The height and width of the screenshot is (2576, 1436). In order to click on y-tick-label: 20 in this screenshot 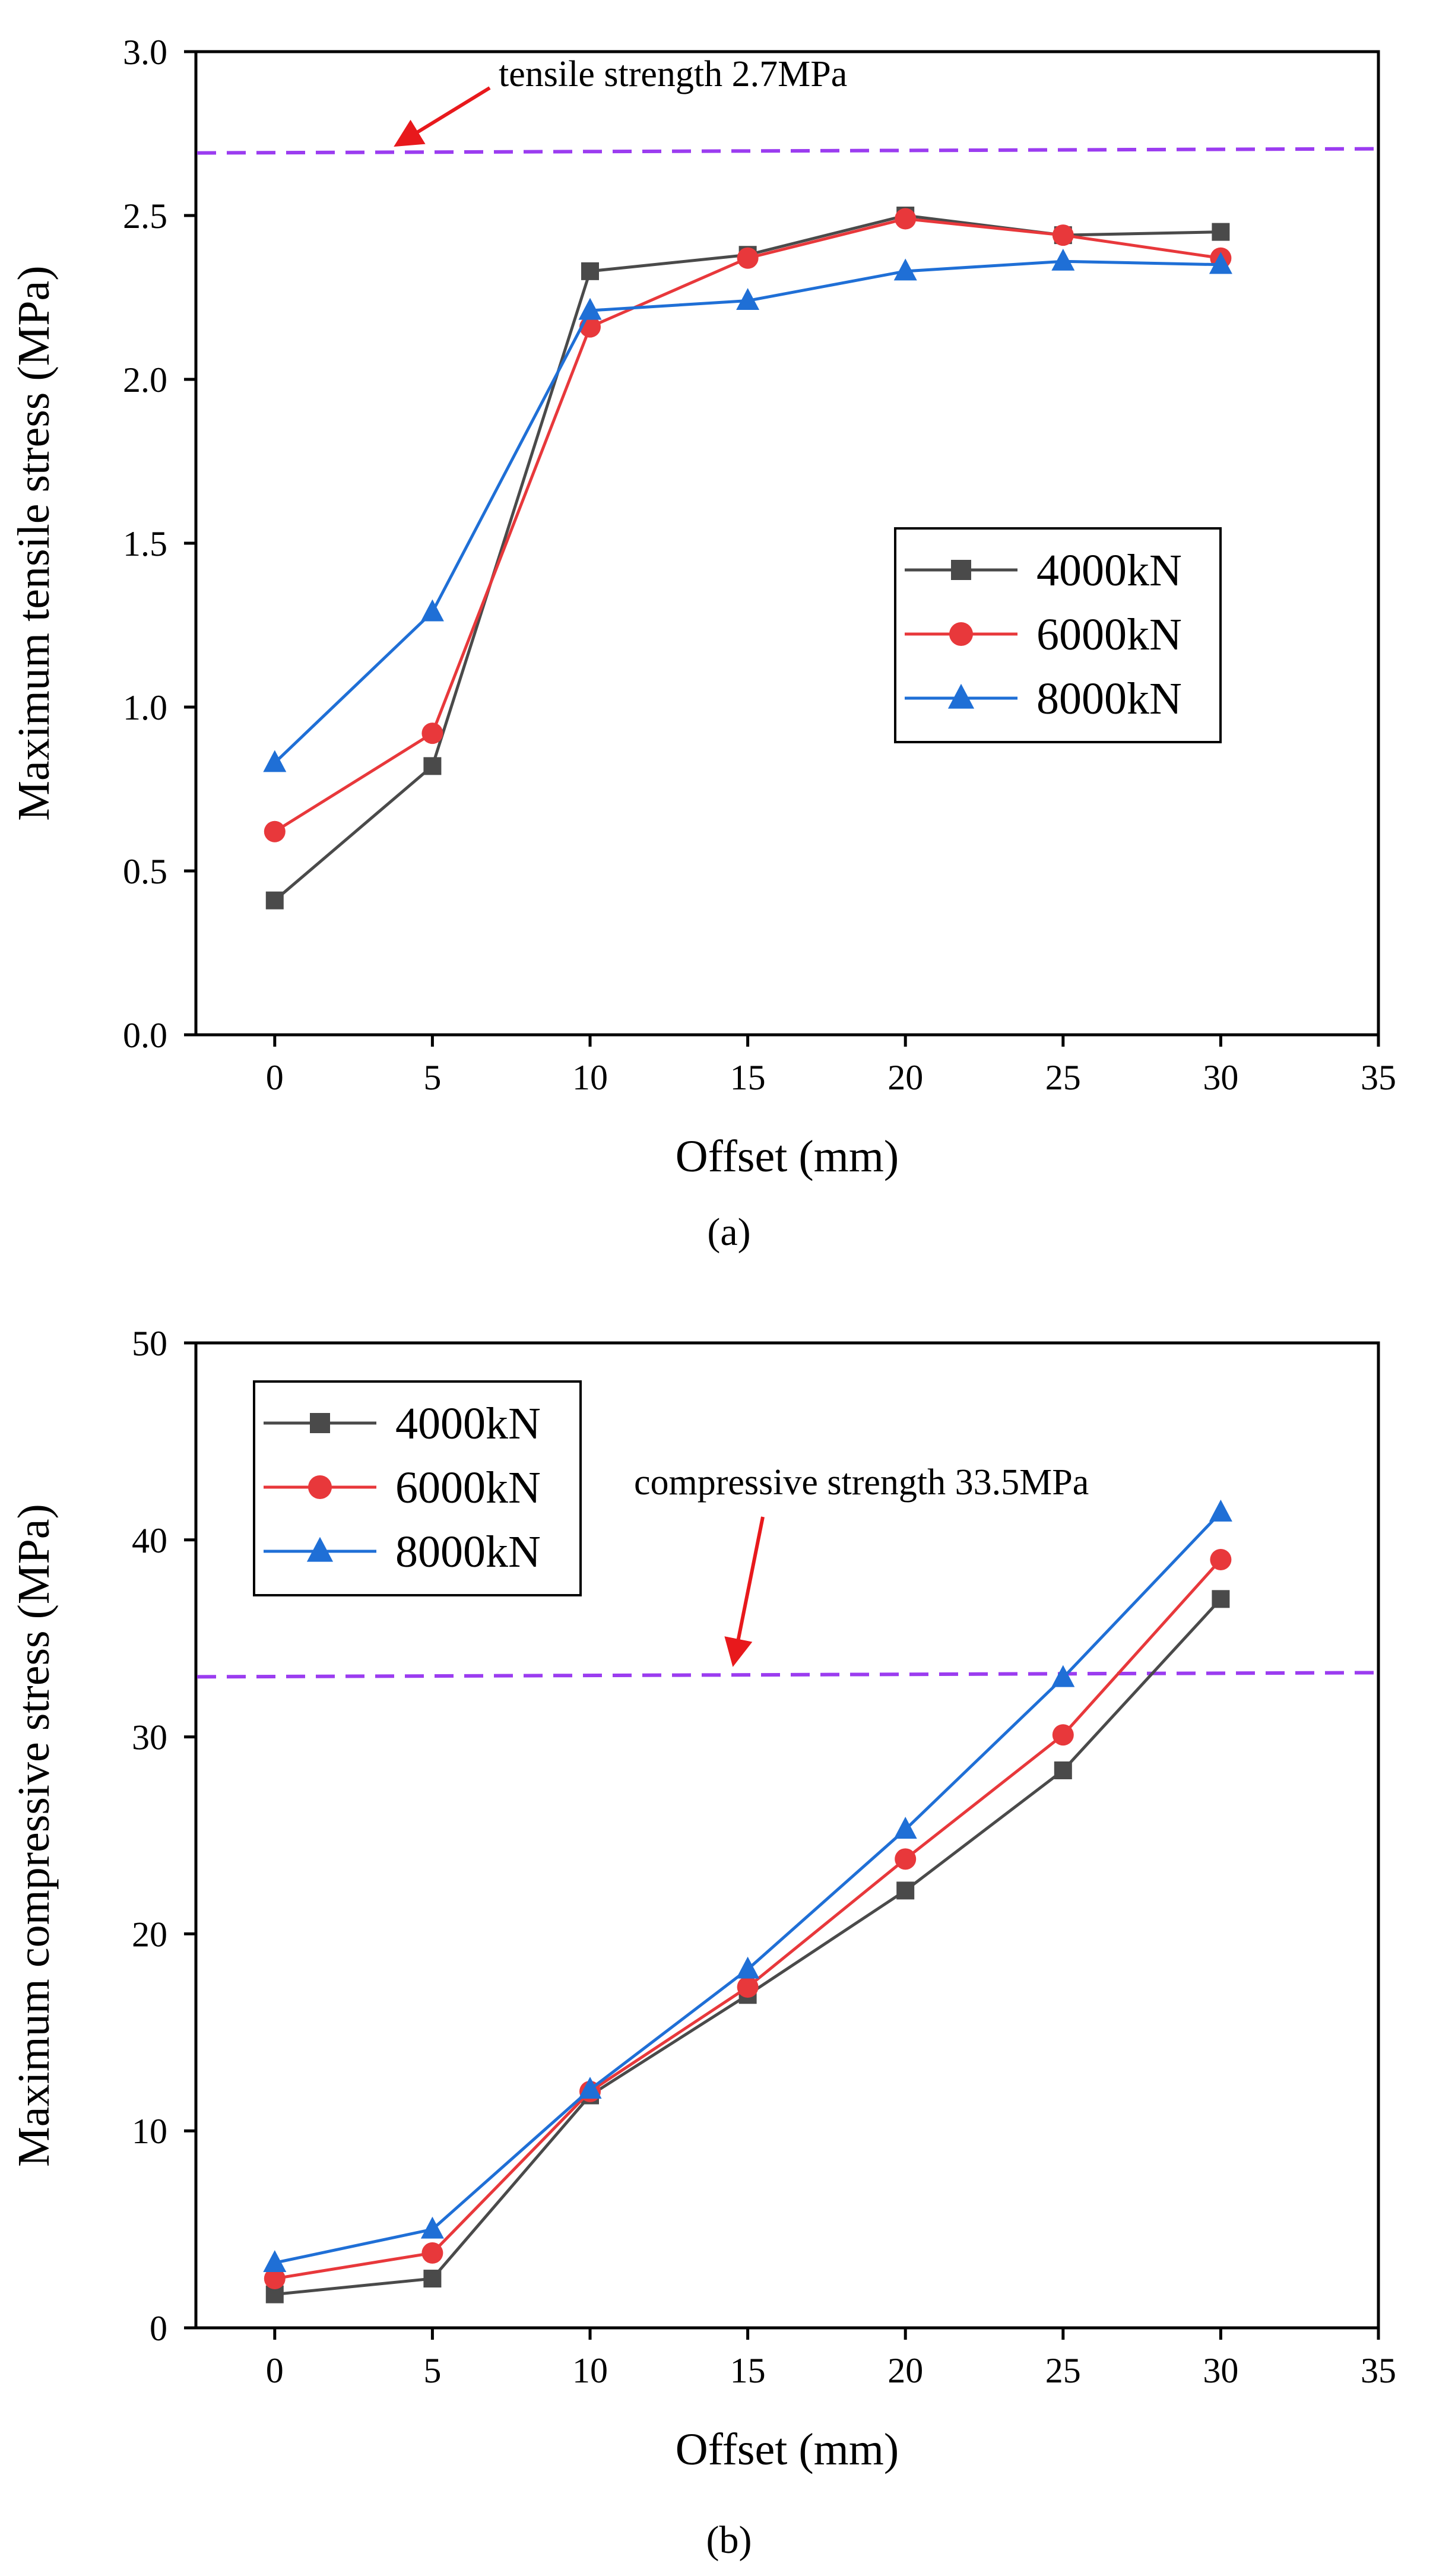, I will do `click(149, 1935)`.